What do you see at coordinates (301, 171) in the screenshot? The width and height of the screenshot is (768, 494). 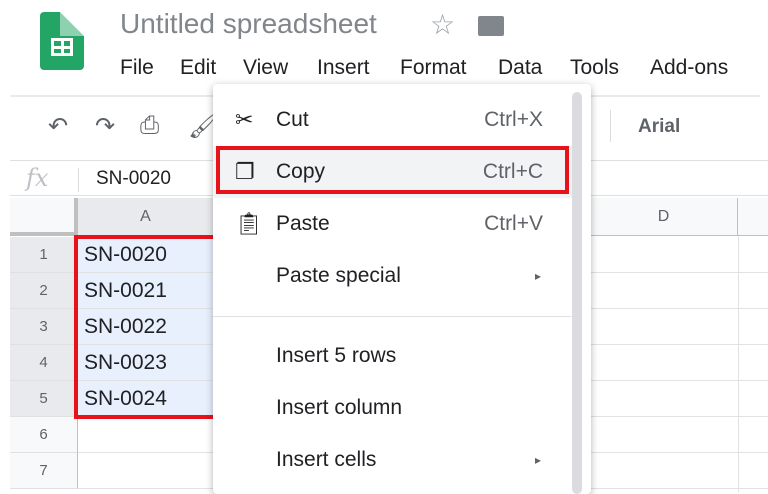 I see `label: Copy` at bounding box center [301, 171].